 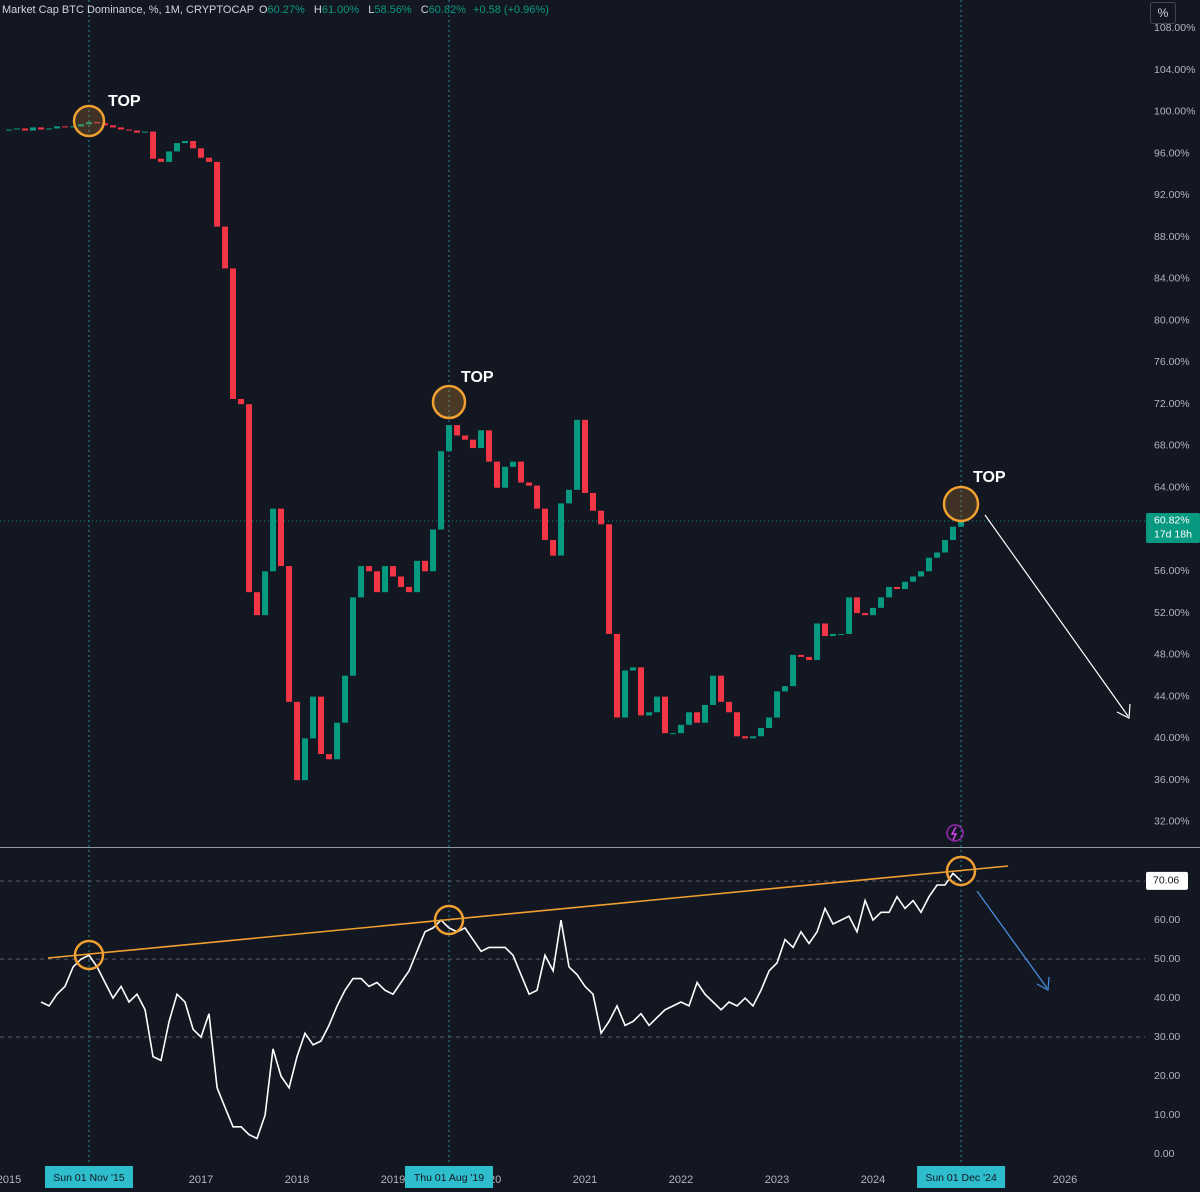 What do you see at coordinates (89, 1178) in the screenshot?
I see `crosshair-date-label: Sun 01 Nov '15` at bounding box center [89, 1178].